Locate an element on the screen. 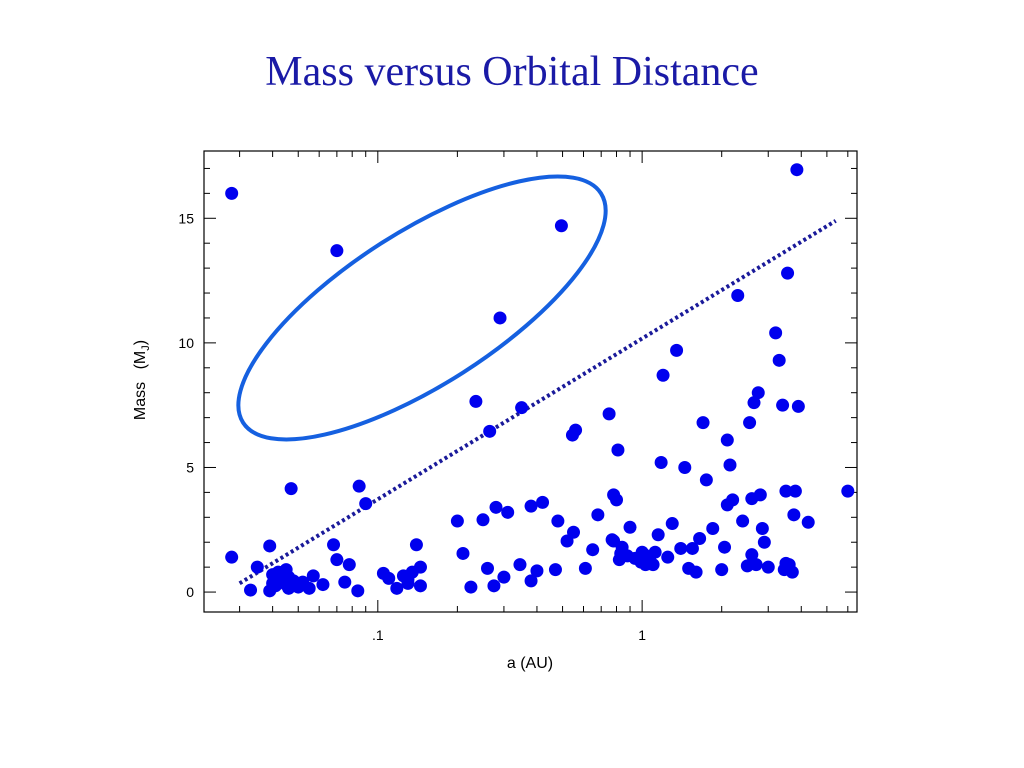 This screenshot has height=768, width=1024. x-axis-label: a (AU) is located at coordinates (530, 663).